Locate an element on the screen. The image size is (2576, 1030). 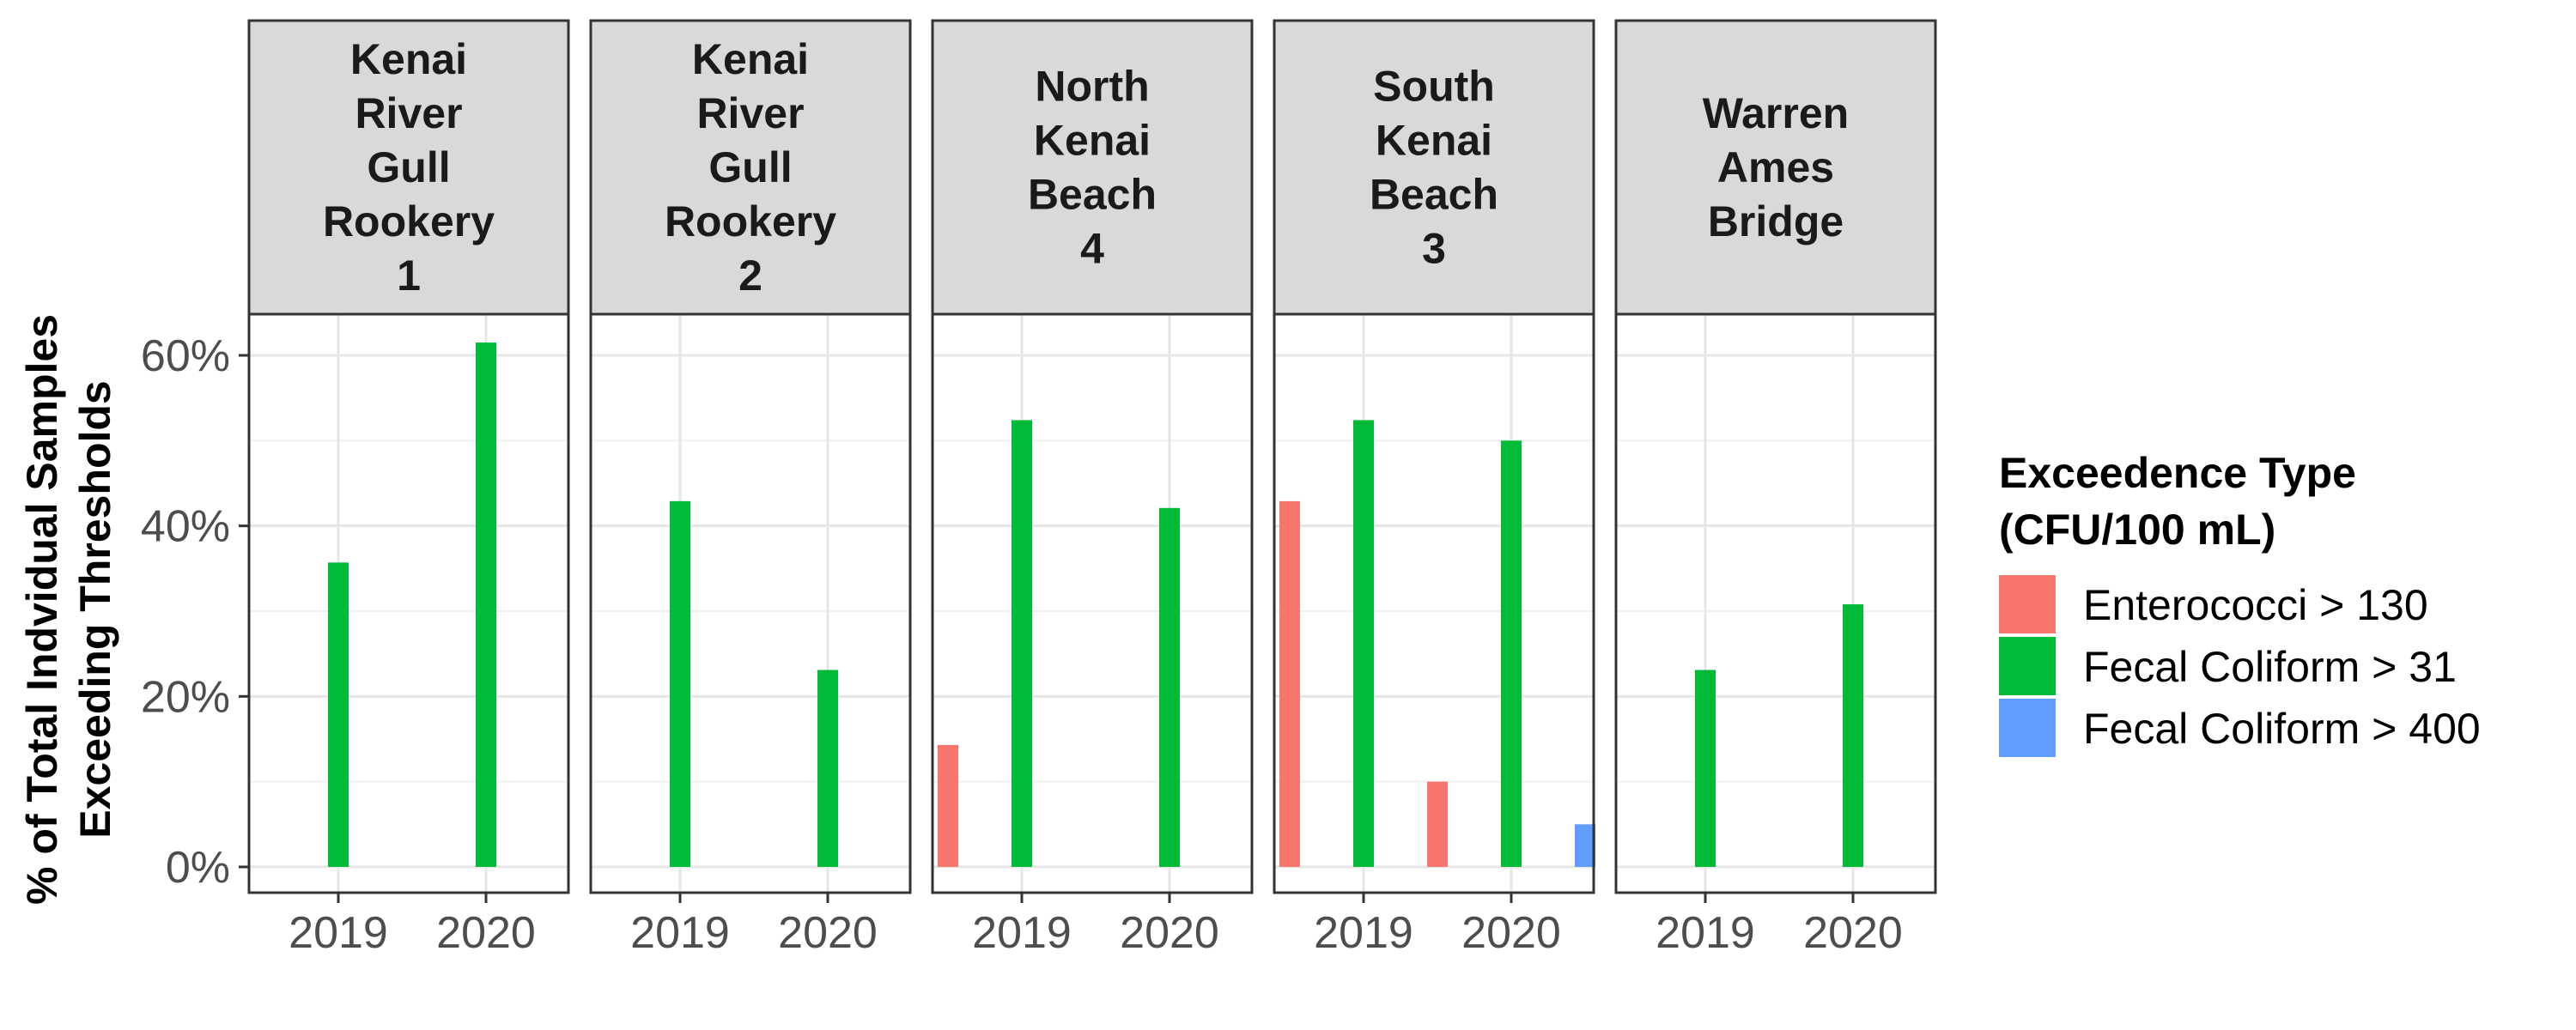
legend-title-line: Exceedence Type is located at coordinates (2178, 473).